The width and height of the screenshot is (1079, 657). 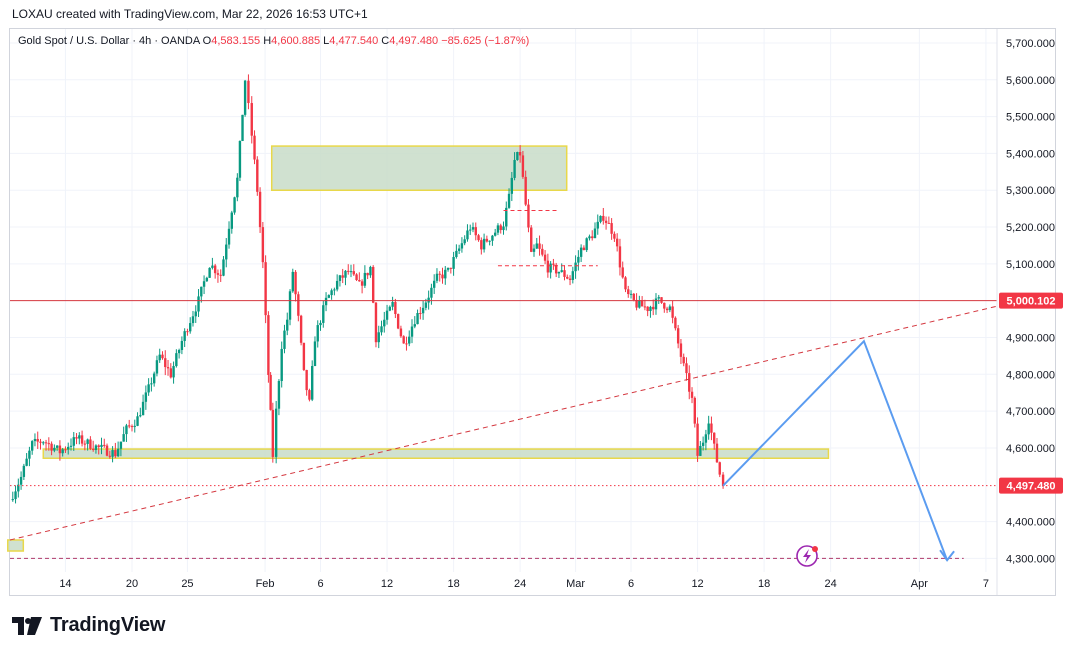 What do you see at coordinates (986, 584) in the screenshot?
I see `x-tick-label: 7` at bounding box center [986, 584].